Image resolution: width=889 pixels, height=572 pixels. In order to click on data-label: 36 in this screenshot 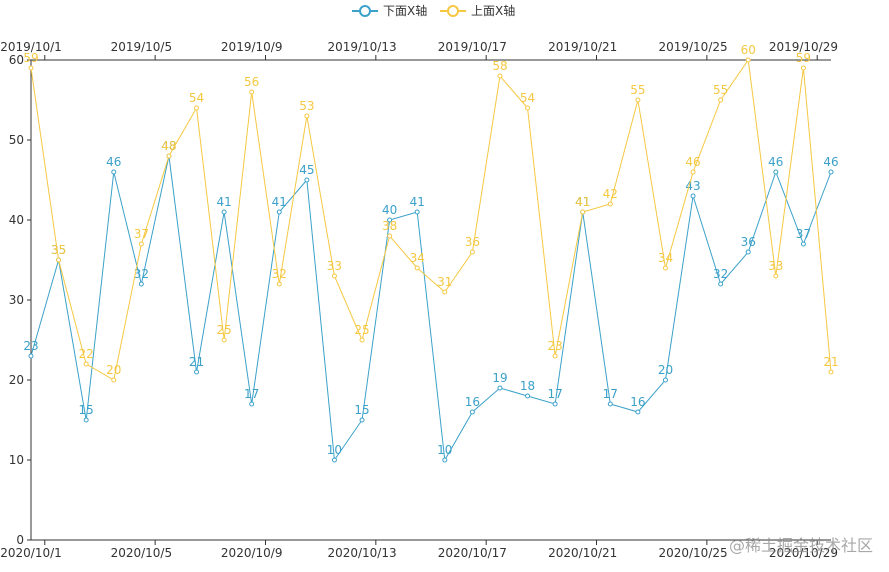, I will do `click(472, 242)`.